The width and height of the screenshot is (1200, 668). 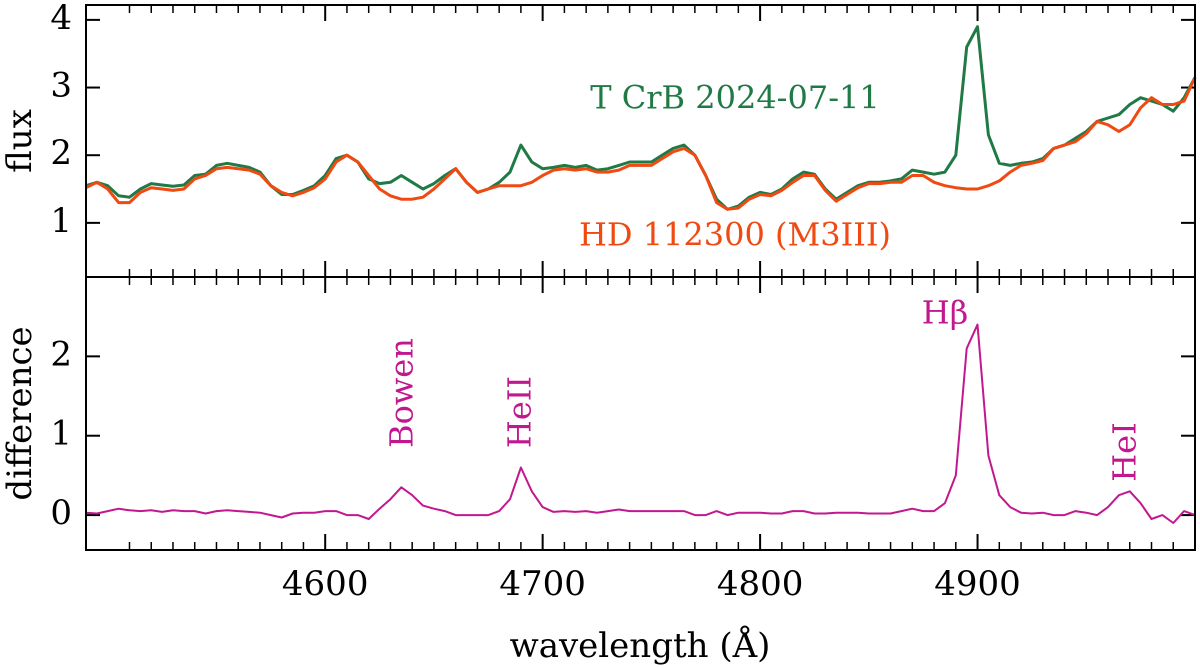 I want to click on series-label: T CrB 2024-07-11, so click(x=734, y=98).